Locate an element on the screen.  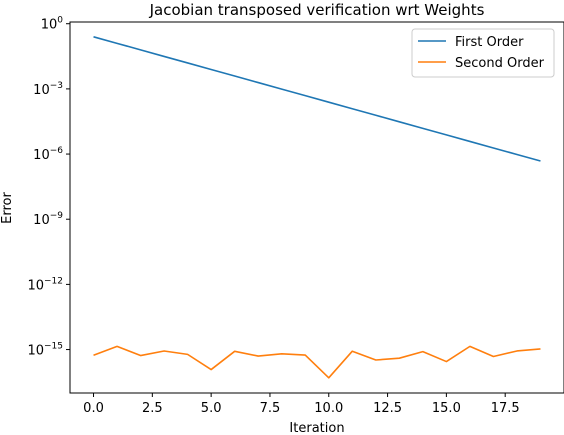
legend-frame is located at coordinates (483, 53).